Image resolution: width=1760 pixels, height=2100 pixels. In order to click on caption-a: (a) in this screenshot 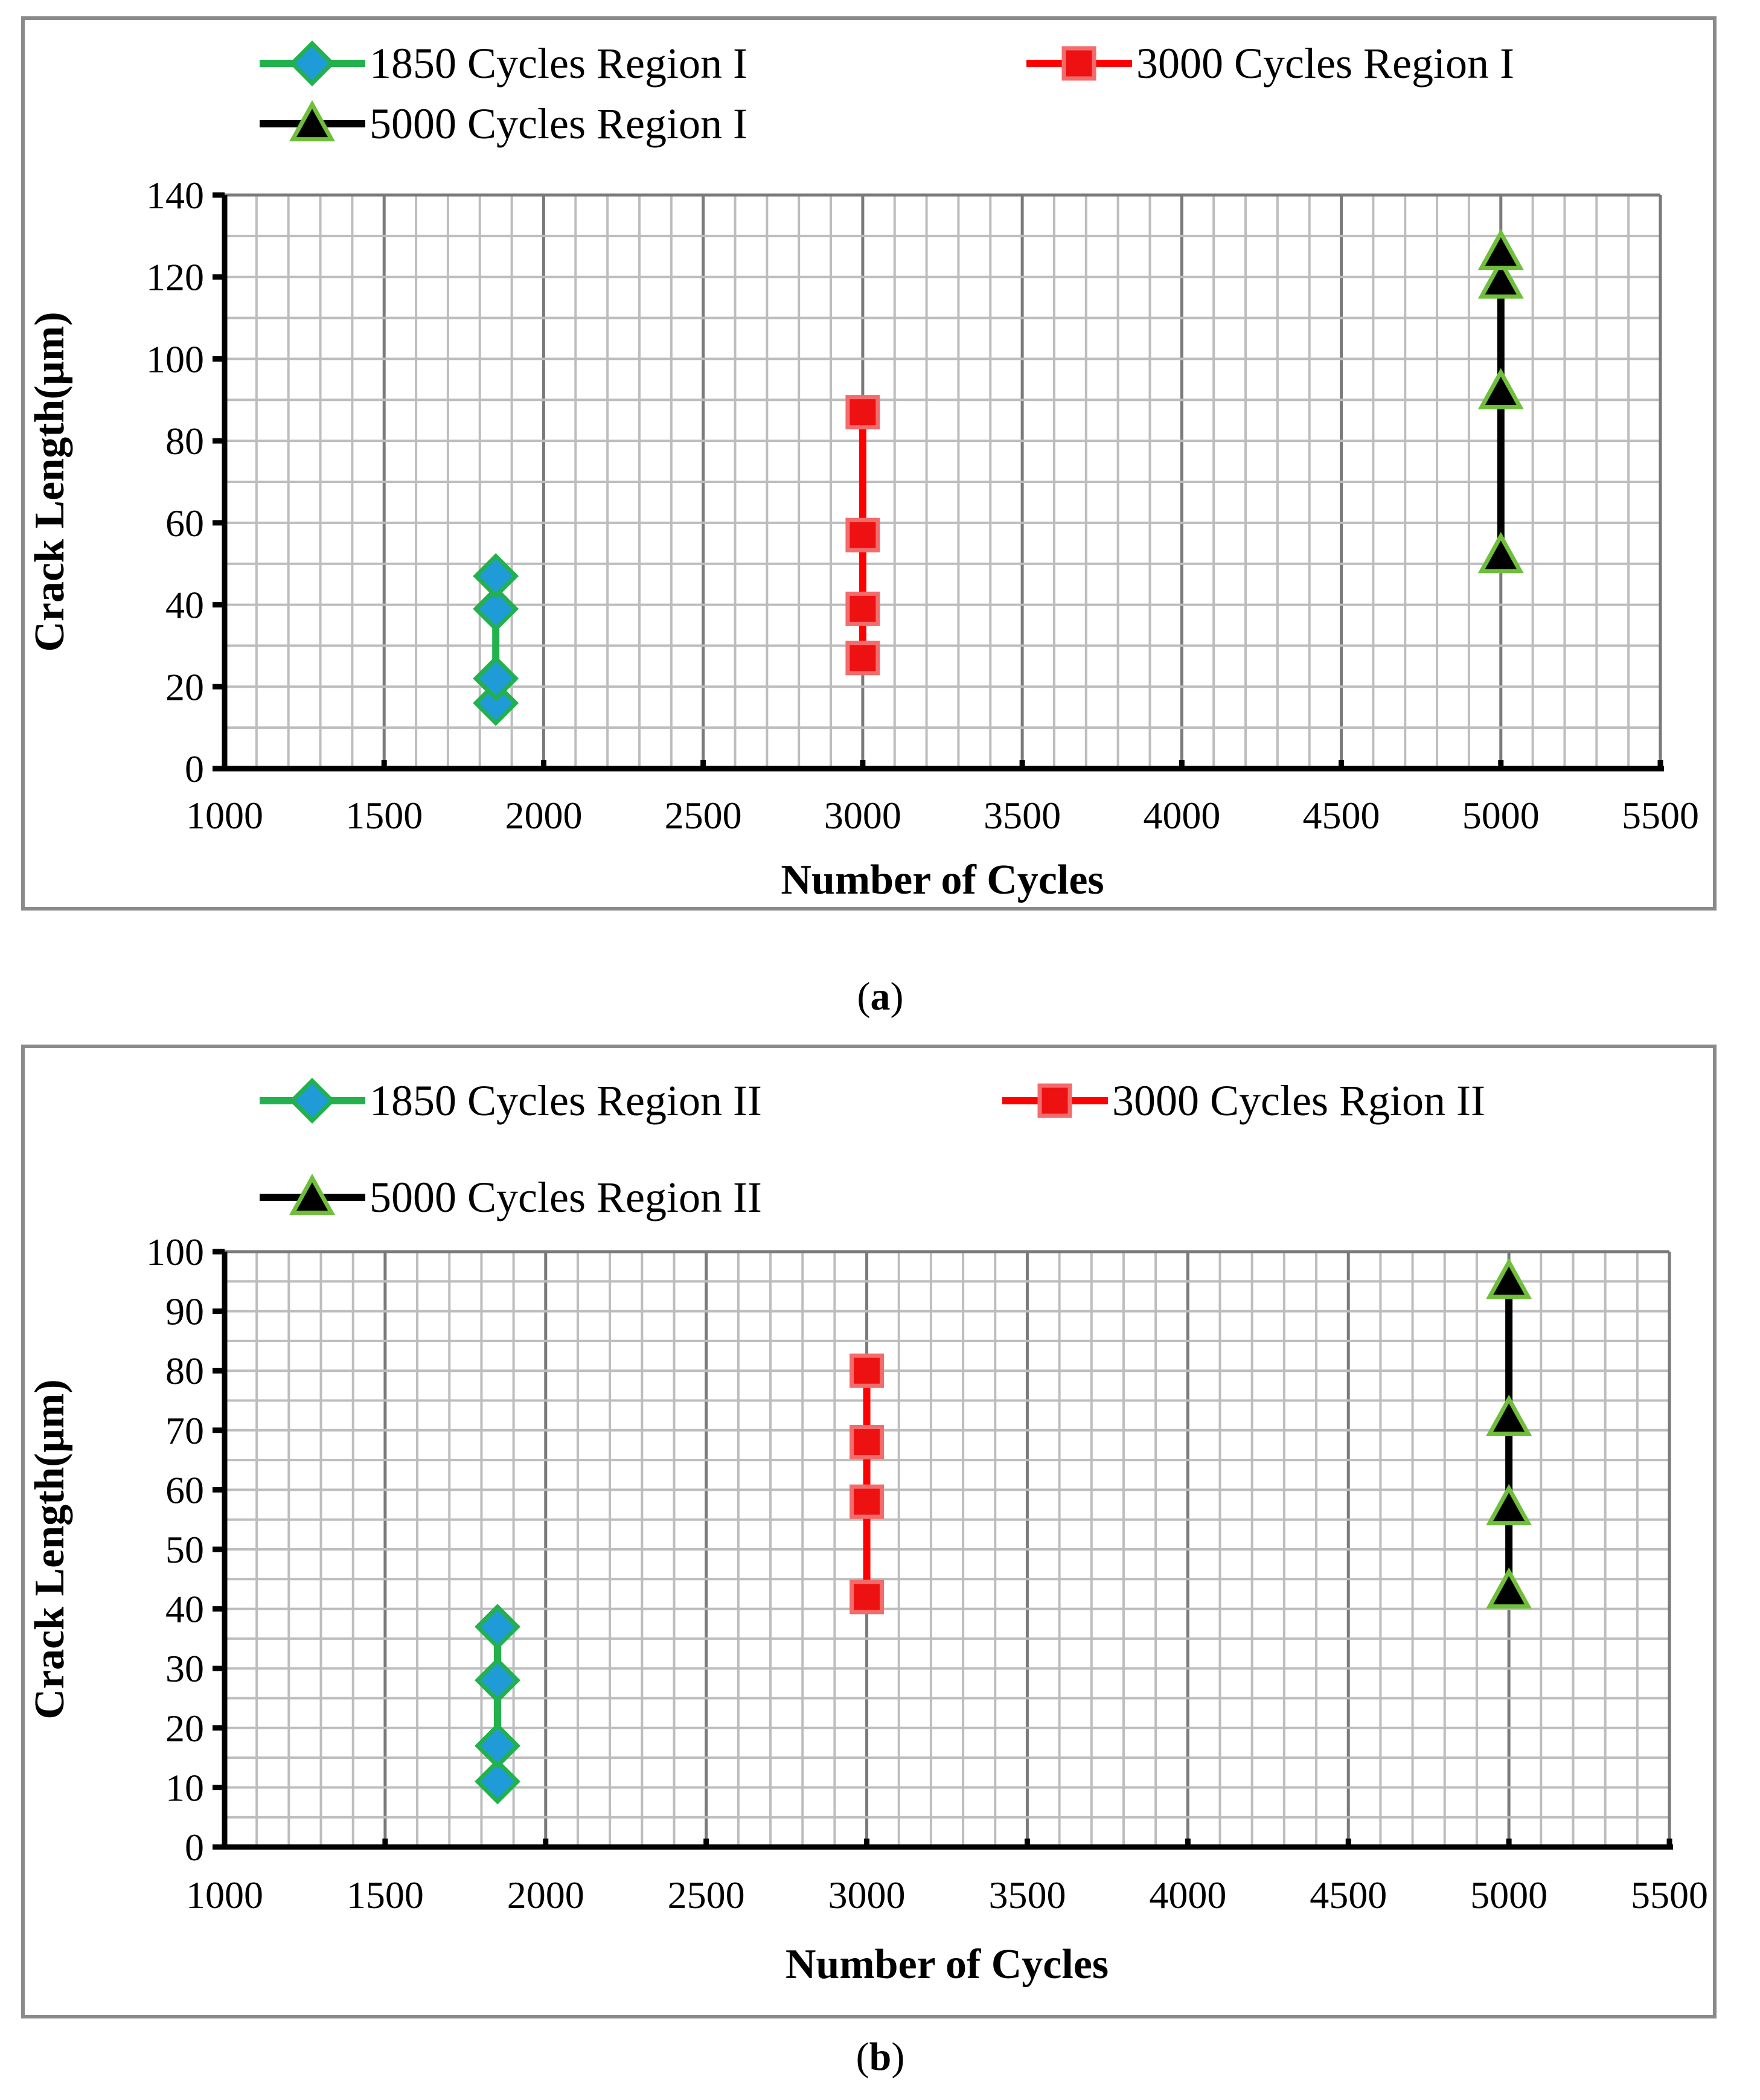, I will do `click(880, 997)`.